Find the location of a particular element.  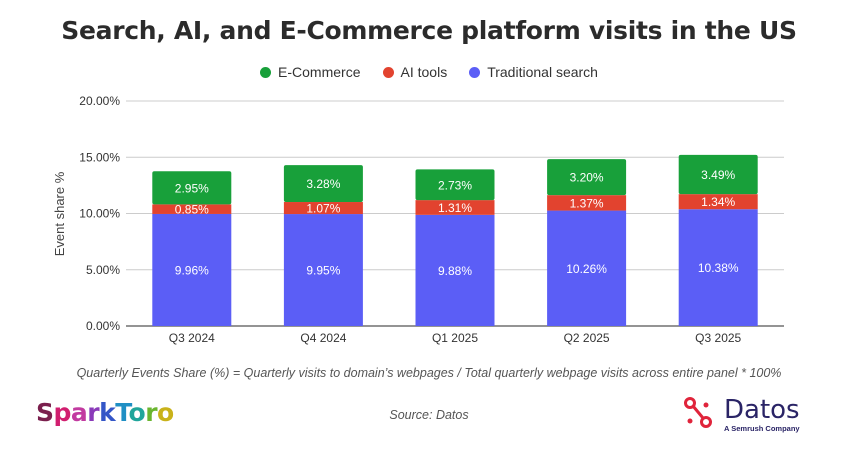

y-tick-label: 15.00% is located at coordinates (99, 157).